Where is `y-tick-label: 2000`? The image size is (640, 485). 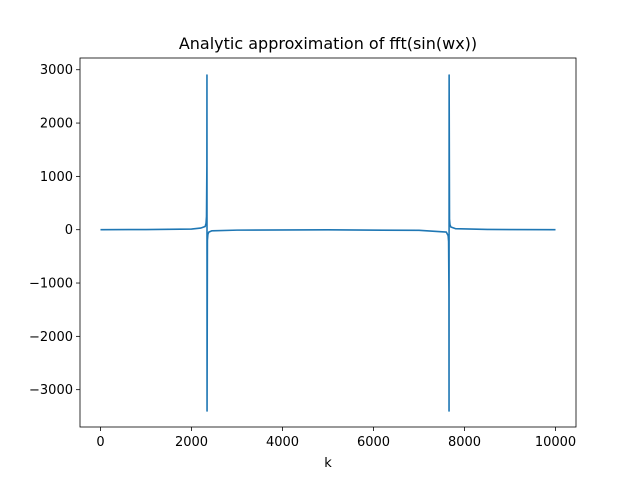 y-tick-label: 2000 is located at coordinates (56, 124).